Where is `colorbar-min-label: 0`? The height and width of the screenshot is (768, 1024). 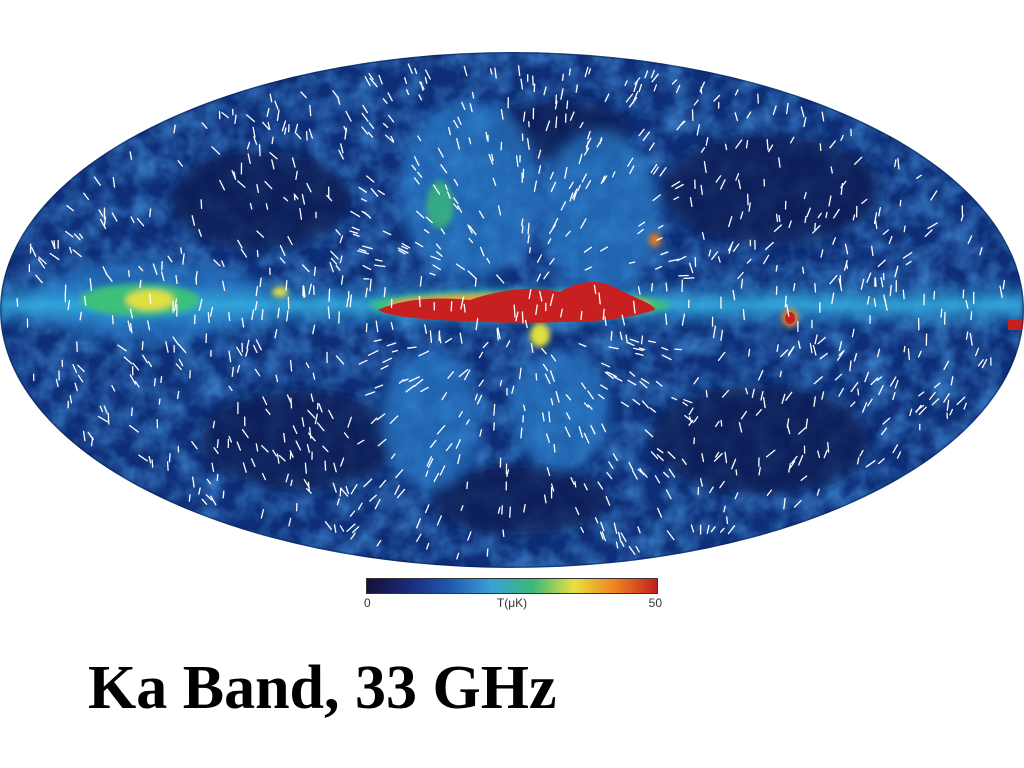
colorbar-min-label: 0 is located at coordinates (367, 603).